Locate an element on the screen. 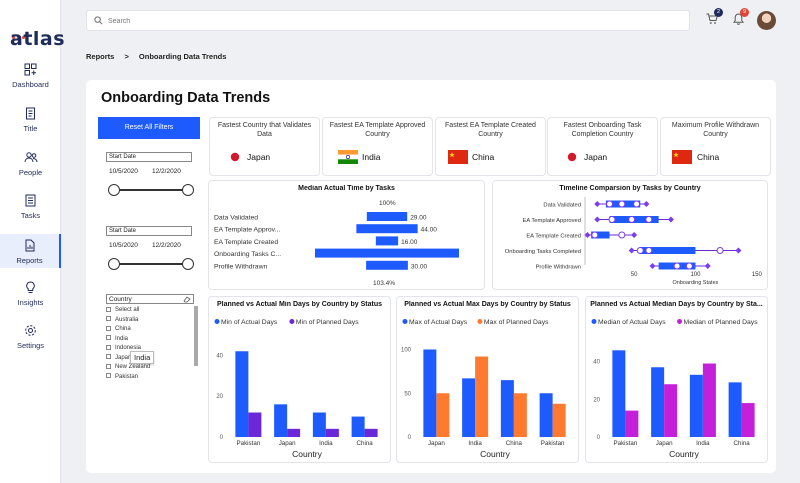 This screenshot has width=800, height=483. country-option: New Zealand is located at coordinates (152, 368).